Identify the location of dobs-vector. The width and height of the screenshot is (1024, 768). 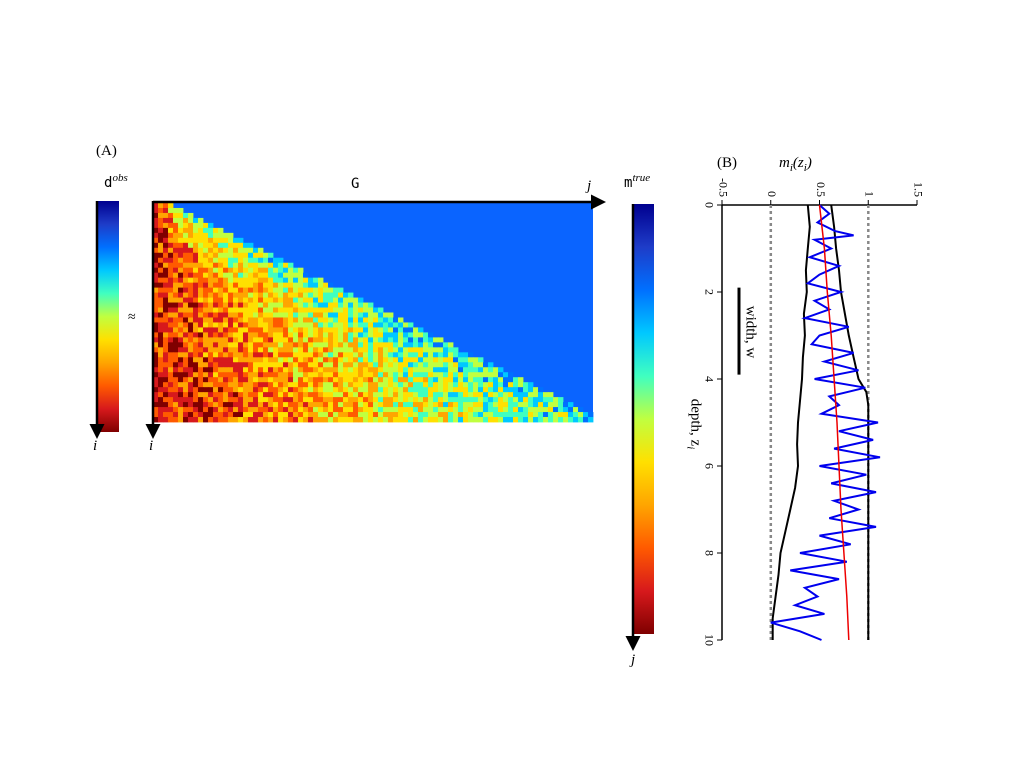
(108, 316).